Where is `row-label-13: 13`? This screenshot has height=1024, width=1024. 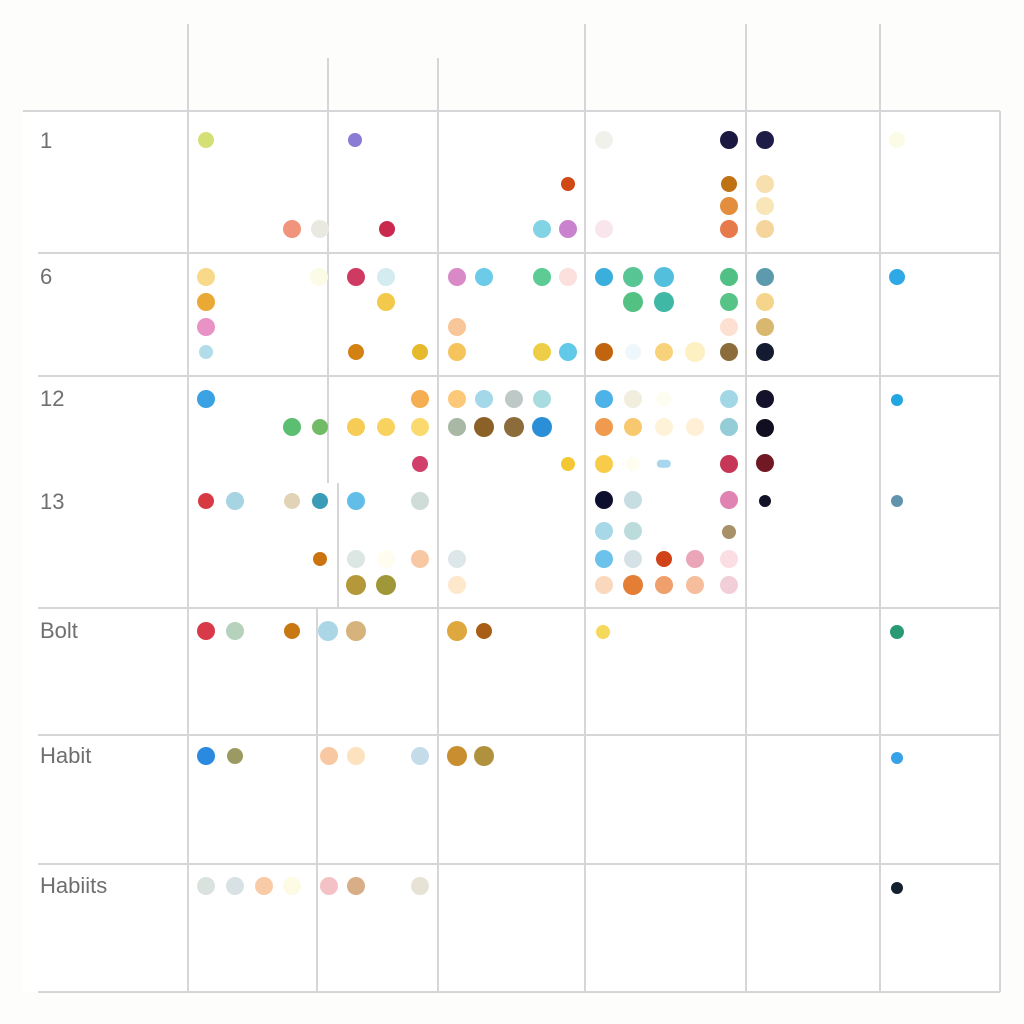 row-label-13: 13 is located at coordinates (52, 501).